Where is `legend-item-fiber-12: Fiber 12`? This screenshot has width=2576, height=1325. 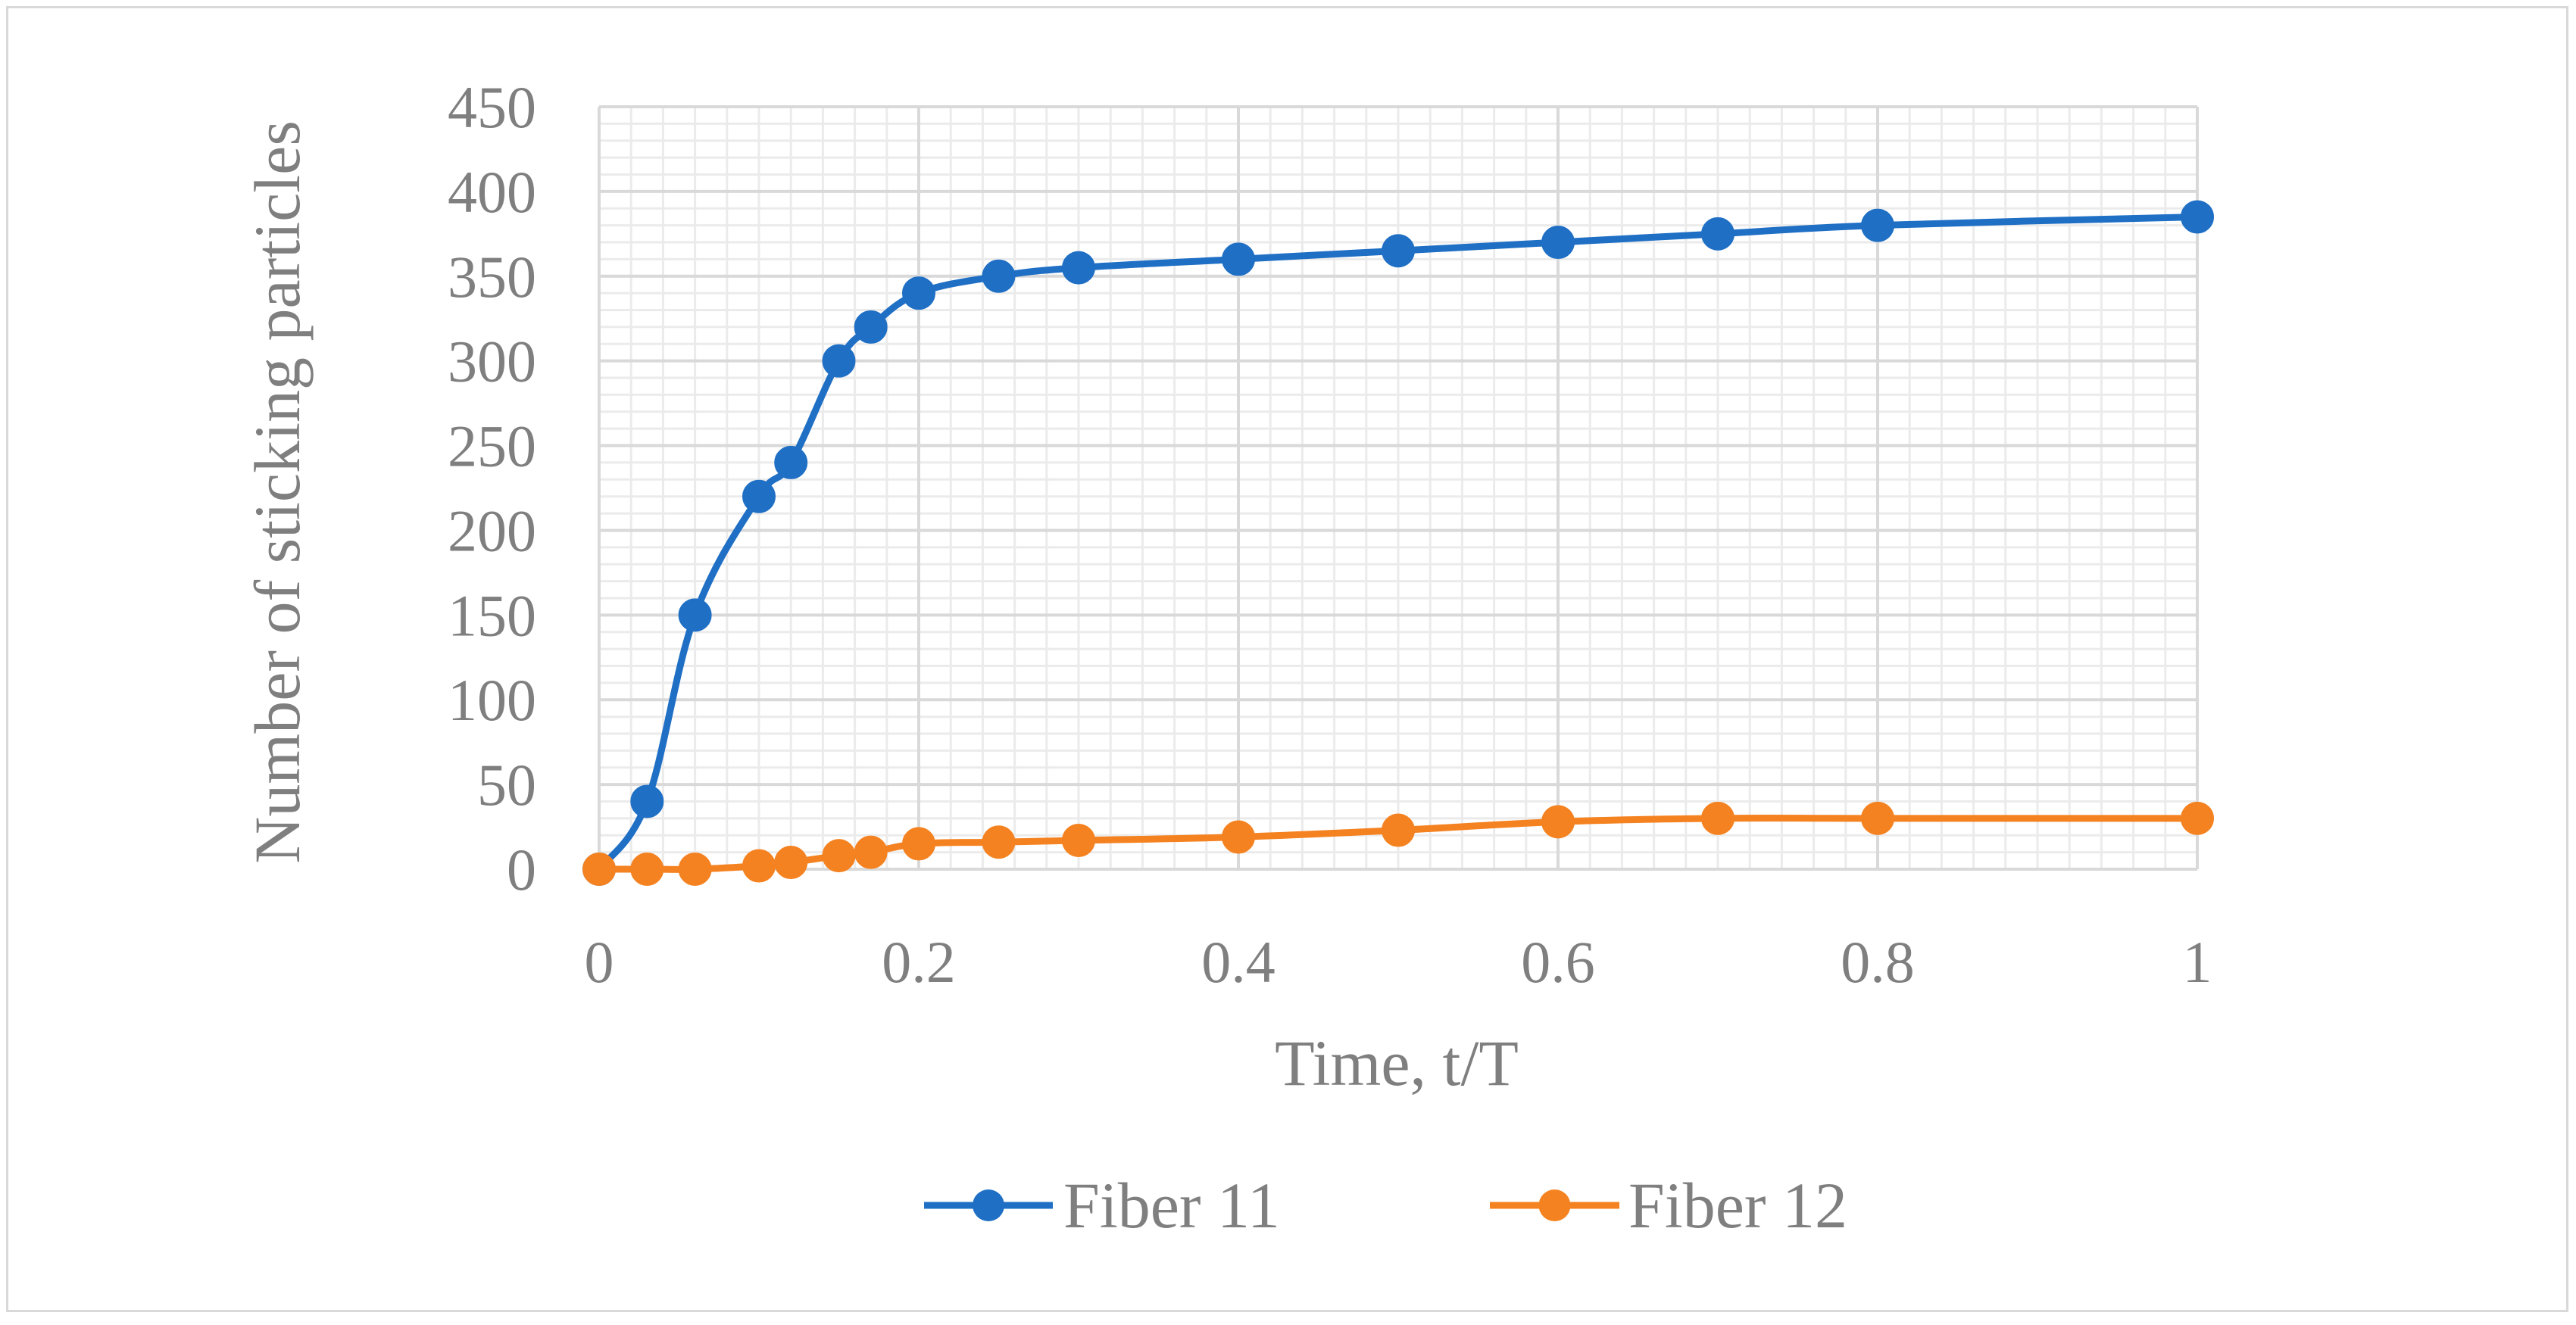 legend-item-fiber-12: Fiber 12 is located at coordinates (1669, 1205).